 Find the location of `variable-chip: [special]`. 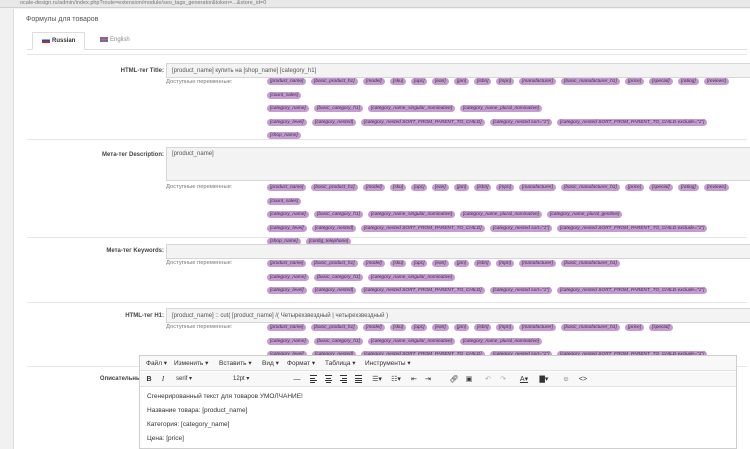

variable-chip: [special] is located at coordinates (661, 187).